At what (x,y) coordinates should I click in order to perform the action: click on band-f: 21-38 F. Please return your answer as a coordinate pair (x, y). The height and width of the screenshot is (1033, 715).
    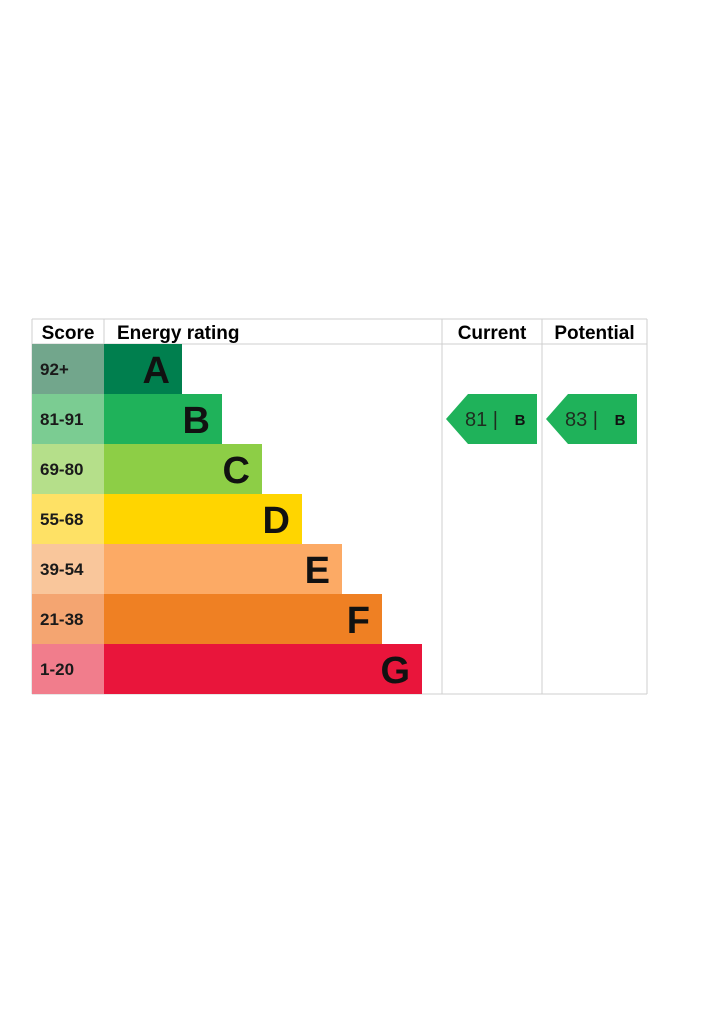
    Looking at the image, I should click on (207, 619).